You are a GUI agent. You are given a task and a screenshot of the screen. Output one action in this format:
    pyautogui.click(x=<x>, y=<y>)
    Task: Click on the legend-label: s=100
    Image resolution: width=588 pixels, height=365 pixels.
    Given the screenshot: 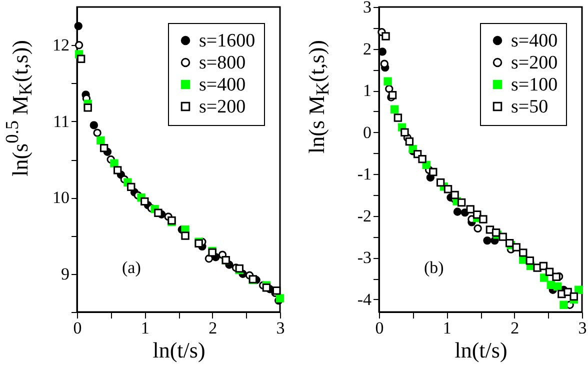 What is the action you would take?
    pyautogui.click(x=534, y=85)
    